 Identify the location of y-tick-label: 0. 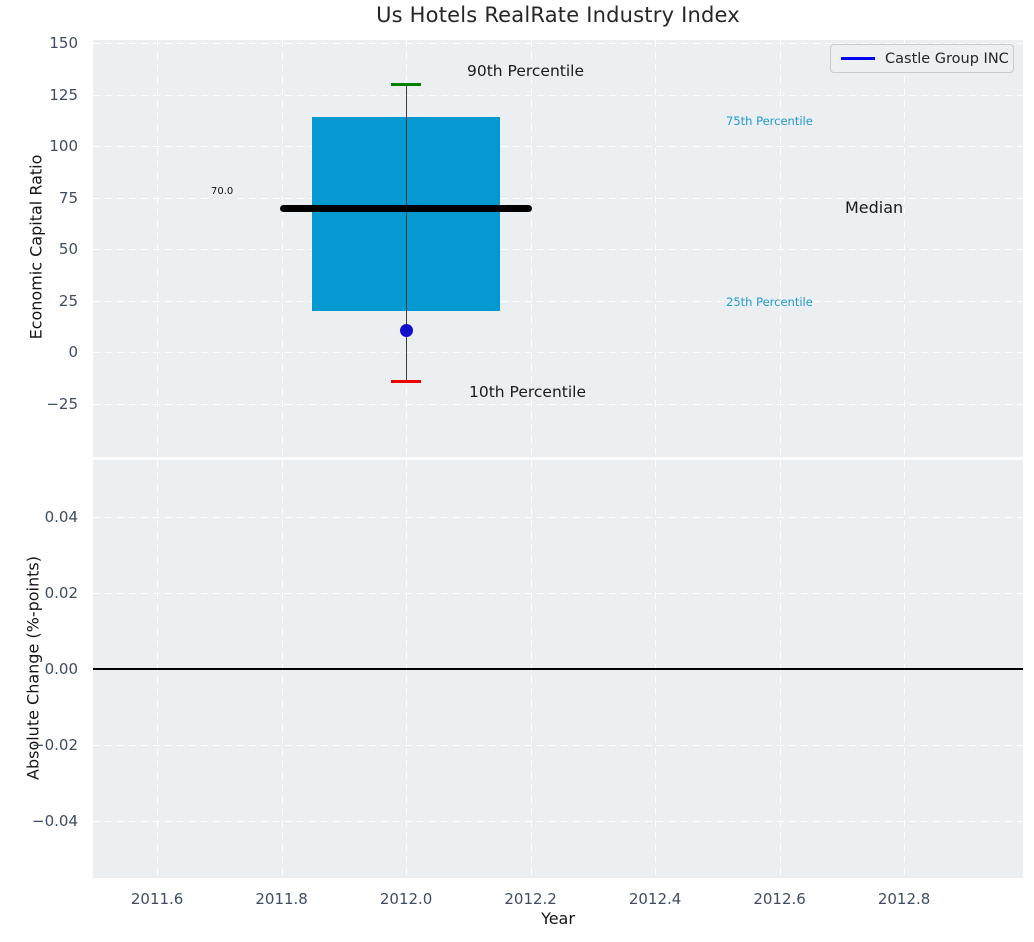
(73, 352).